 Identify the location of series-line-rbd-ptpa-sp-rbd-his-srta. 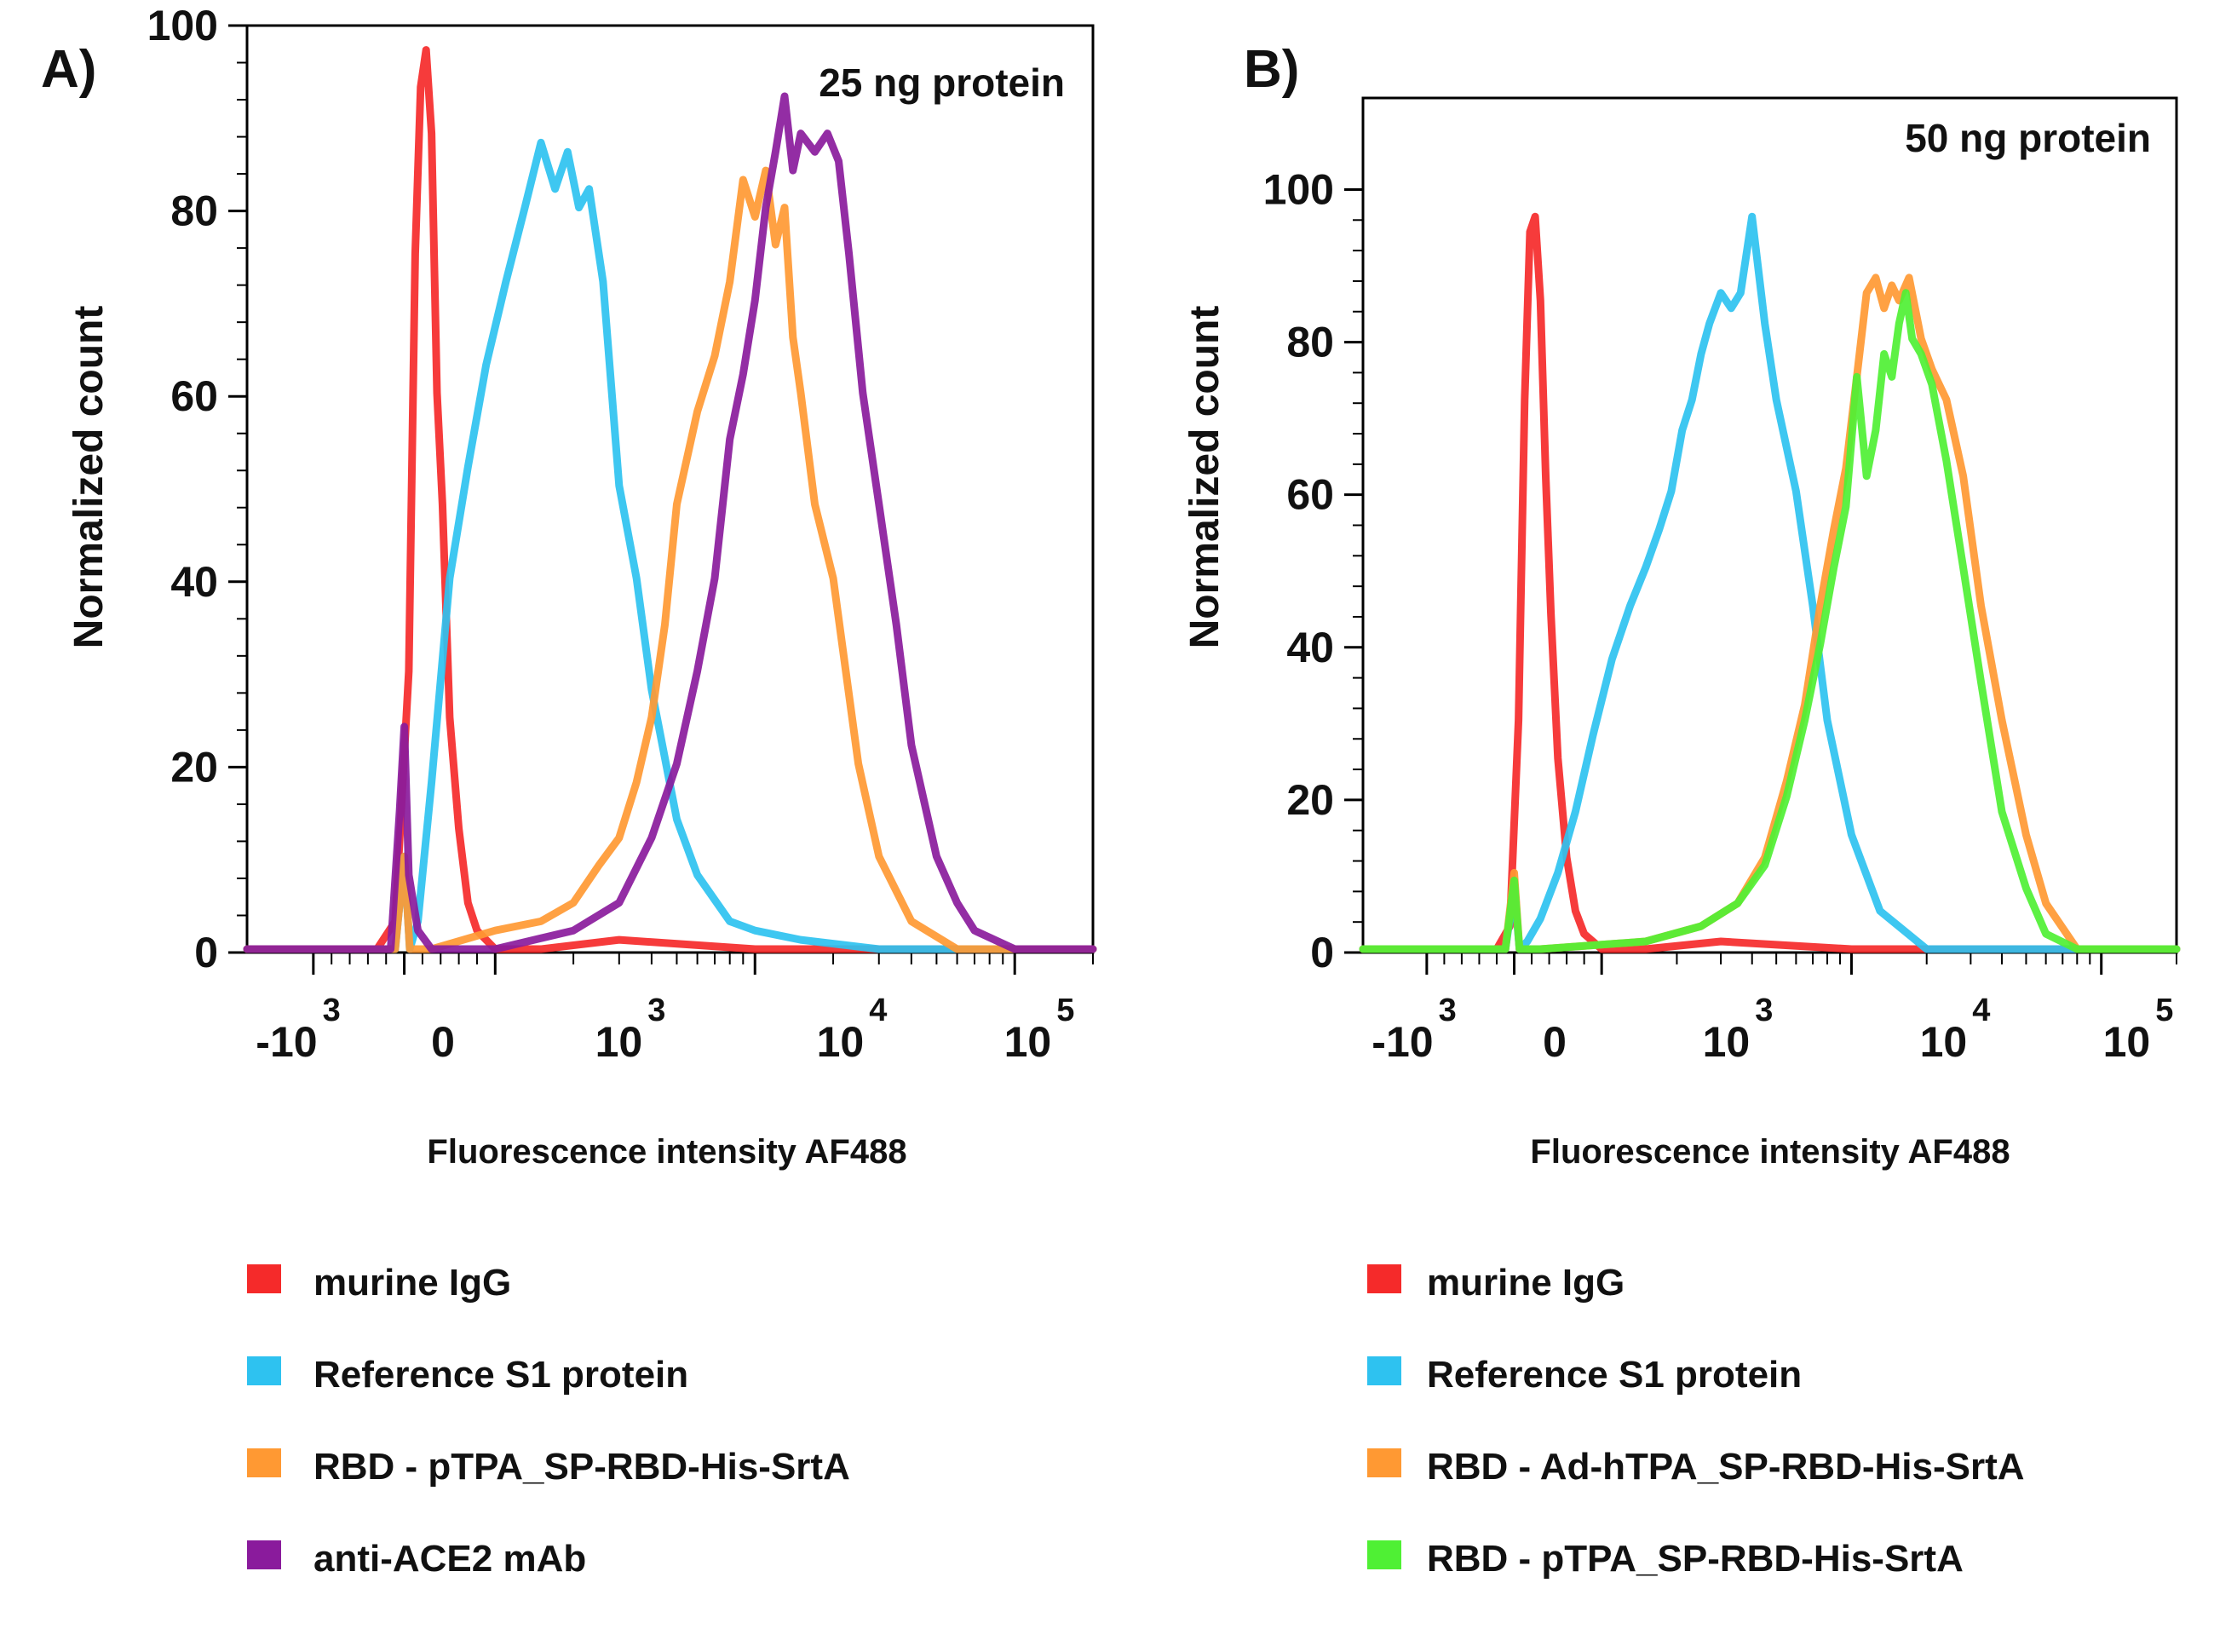
(1770, 621).